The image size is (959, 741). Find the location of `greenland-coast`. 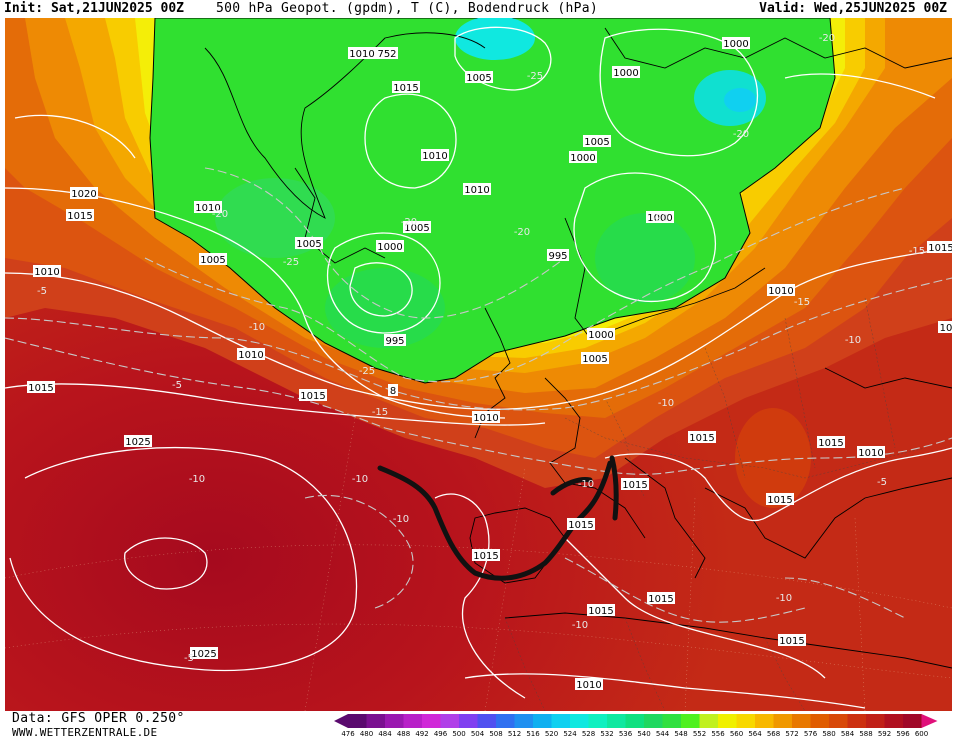

greenland-coast is located at coordinates (345, 125).